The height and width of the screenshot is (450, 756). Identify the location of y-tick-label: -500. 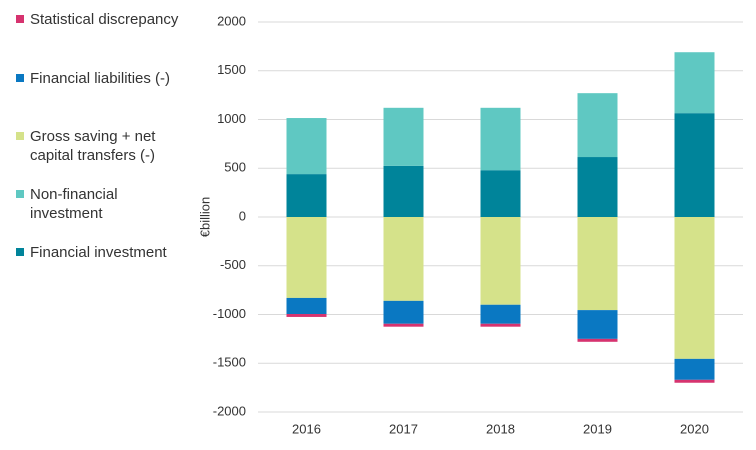
(233, 264).